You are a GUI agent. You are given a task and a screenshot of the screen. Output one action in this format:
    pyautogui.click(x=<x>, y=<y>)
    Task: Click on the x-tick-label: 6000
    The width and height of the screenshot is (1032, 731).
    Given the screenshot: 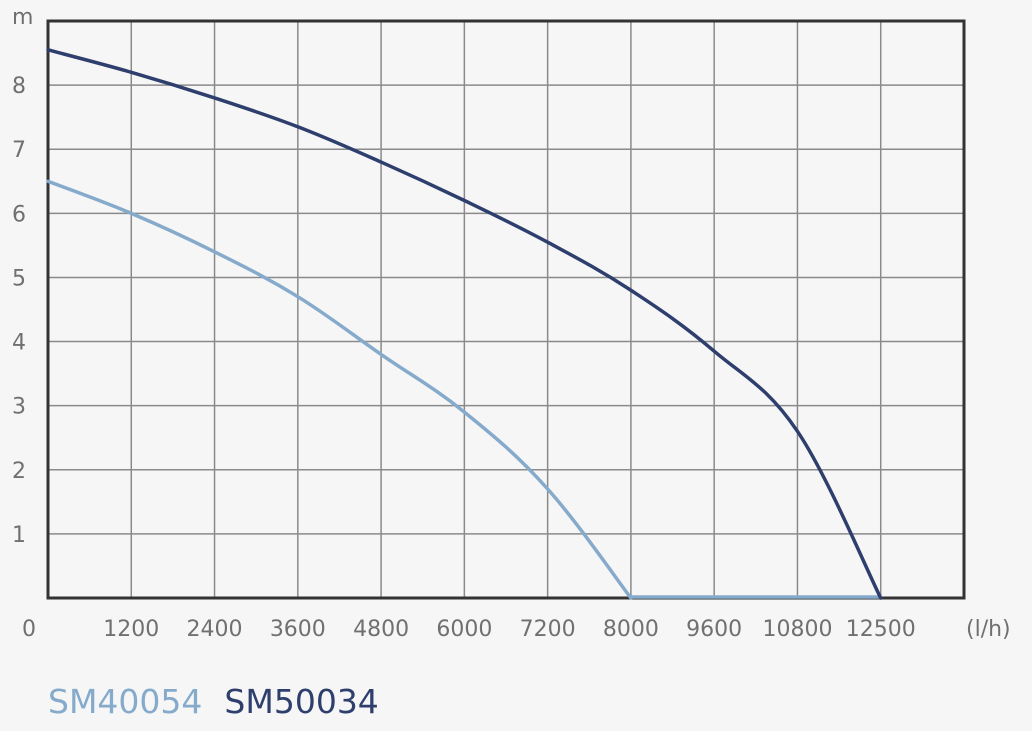 What is the action you would take?
    pyautogui.click(x=464, y=629)
    